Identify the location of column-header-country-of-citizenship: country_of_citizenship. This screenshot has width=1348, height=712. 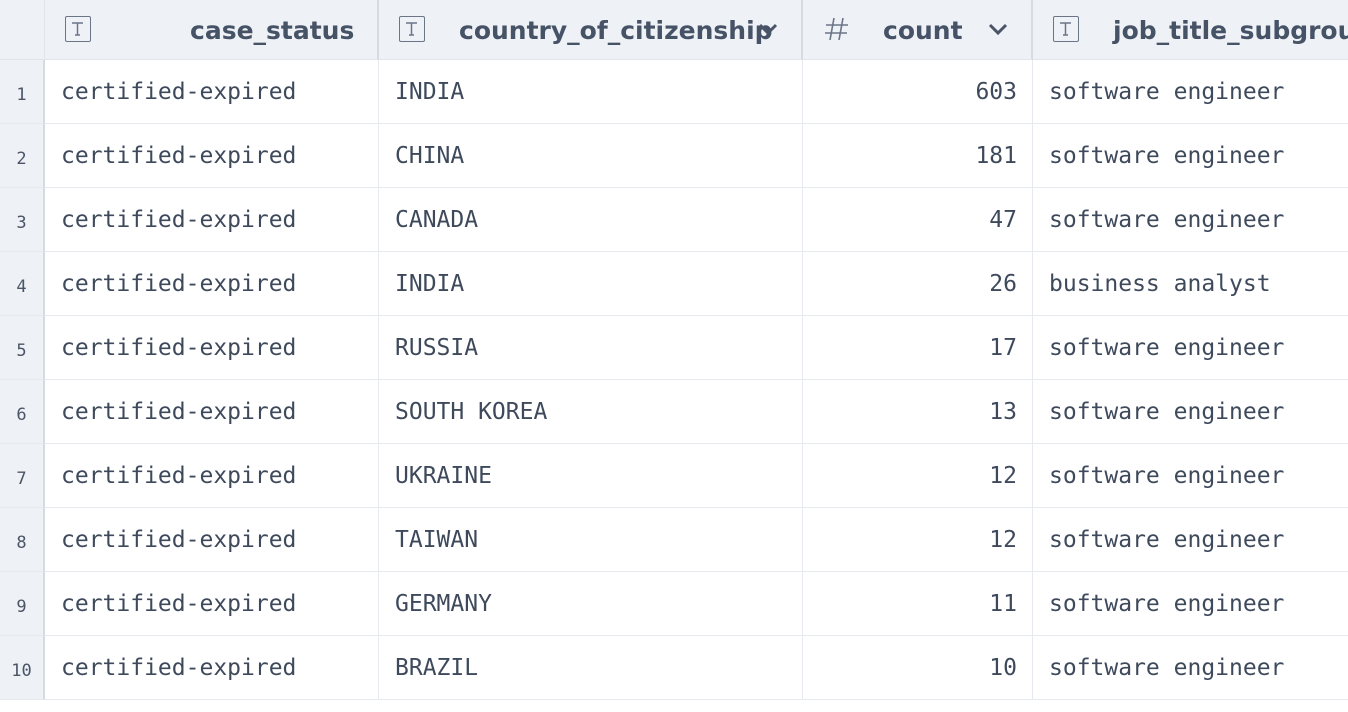
(591, 30).